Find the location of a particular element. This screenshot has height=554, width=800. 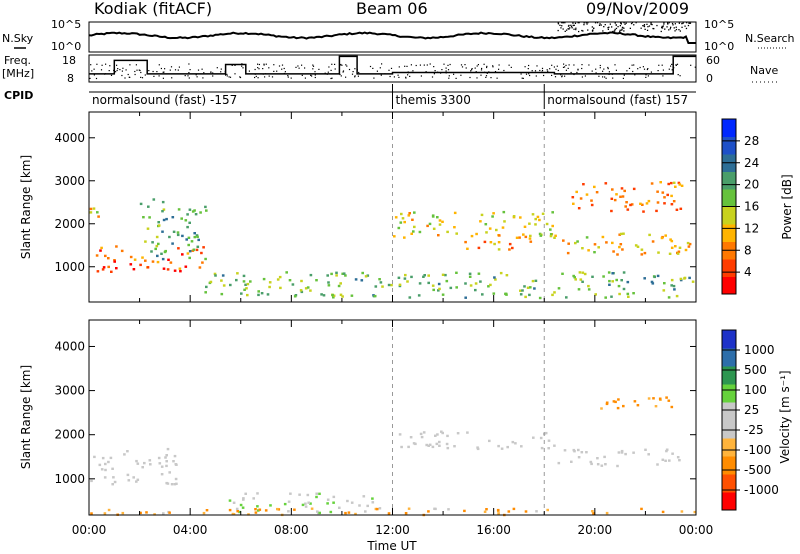

colorbar-tick-label: 20 is located at coordinates (751, 185).